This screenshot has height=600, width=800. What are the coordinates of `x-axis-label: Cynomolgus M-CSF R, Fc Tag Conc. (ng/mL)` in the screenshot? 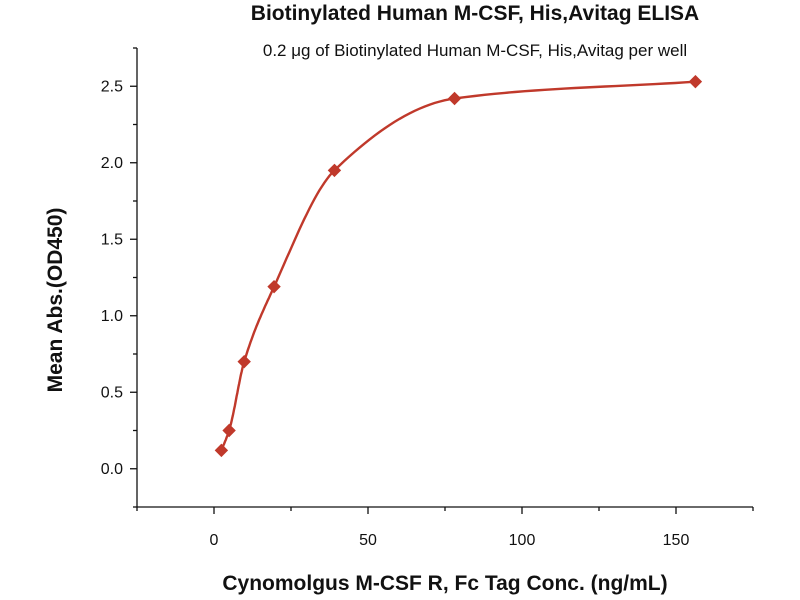 It's located at (444, 583).